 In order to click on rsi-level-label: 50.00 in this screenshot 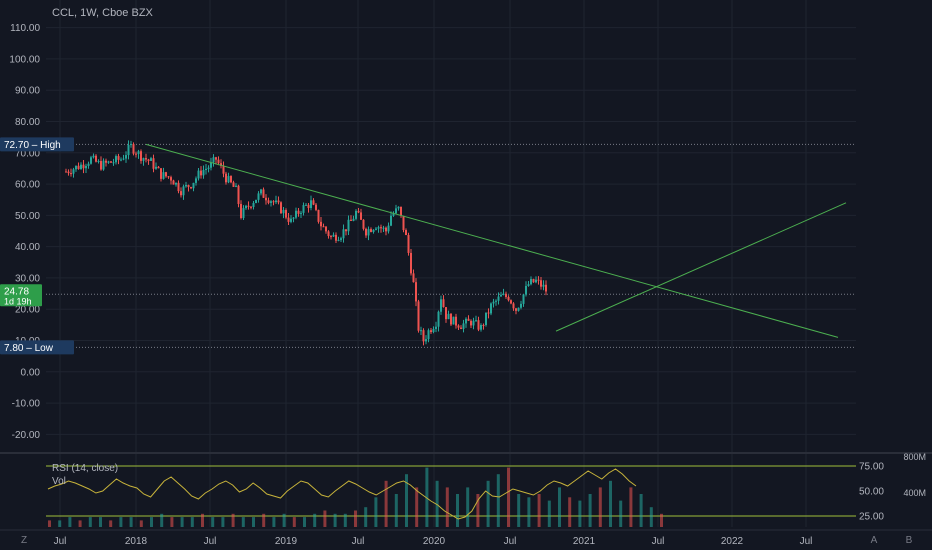, I will do `click(871, 492)`.